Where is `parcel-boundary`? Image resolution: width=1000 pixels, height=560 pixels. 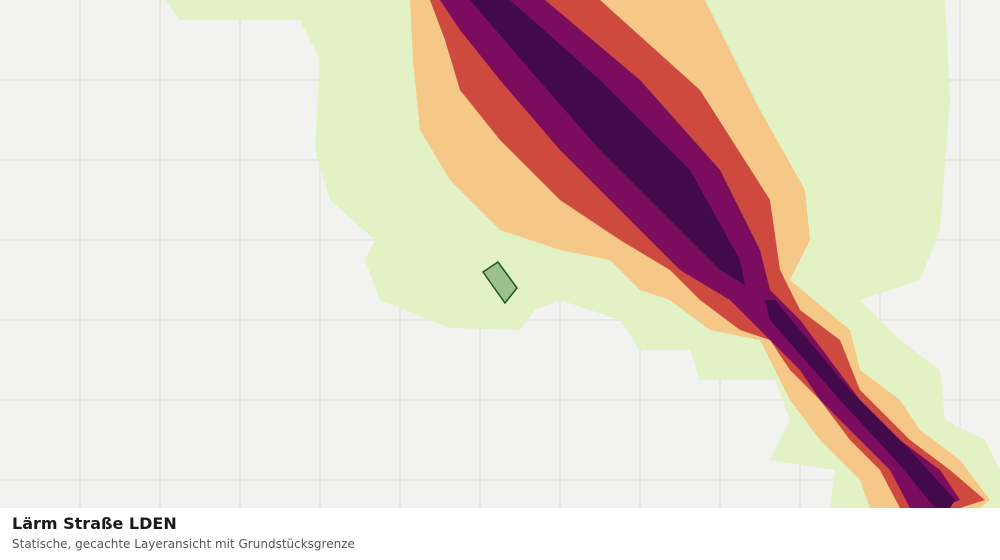 parcel-boundary is located at coordinates (499, 282).